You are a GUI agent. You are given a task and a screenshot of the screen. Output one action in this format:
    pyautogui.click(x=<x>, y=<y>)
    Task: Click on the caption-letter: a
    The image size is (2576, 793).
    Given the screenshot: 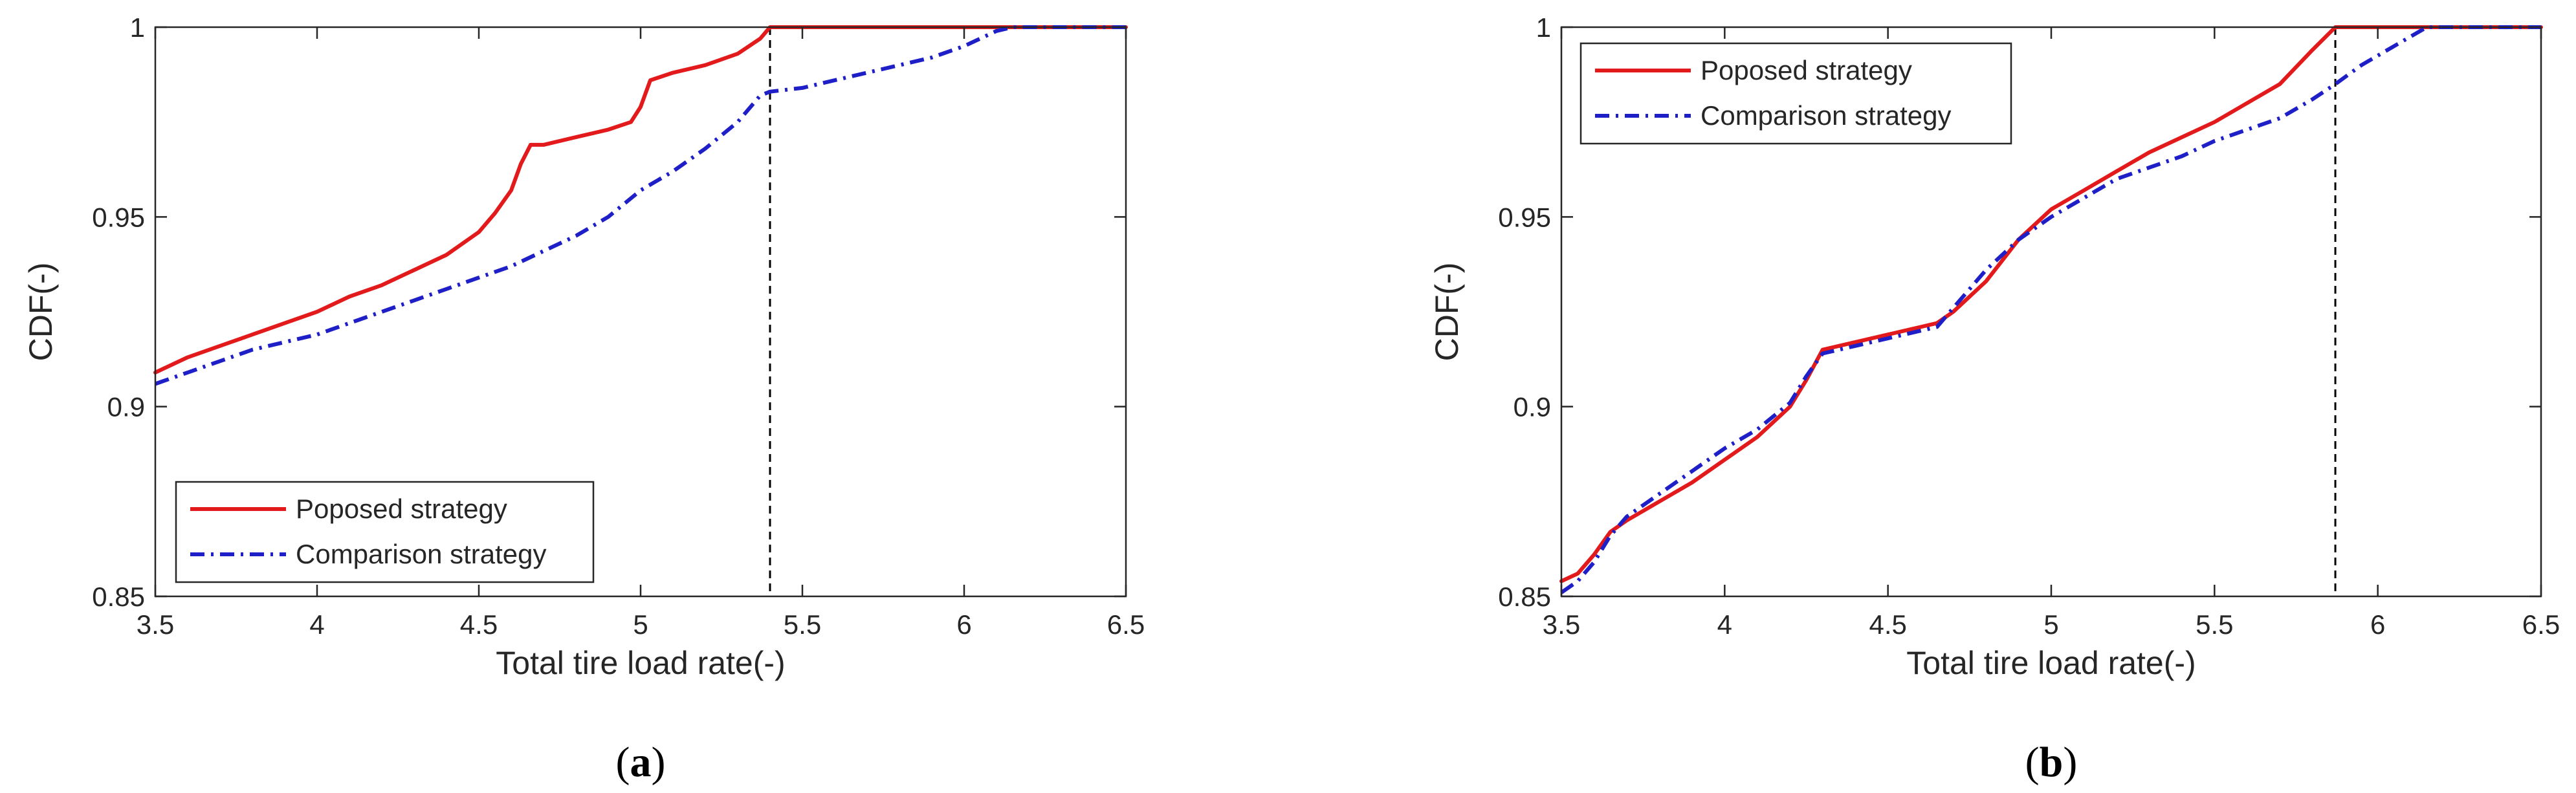 What is the action you would take?
    pyautogui.click(x=641, y=762)
    